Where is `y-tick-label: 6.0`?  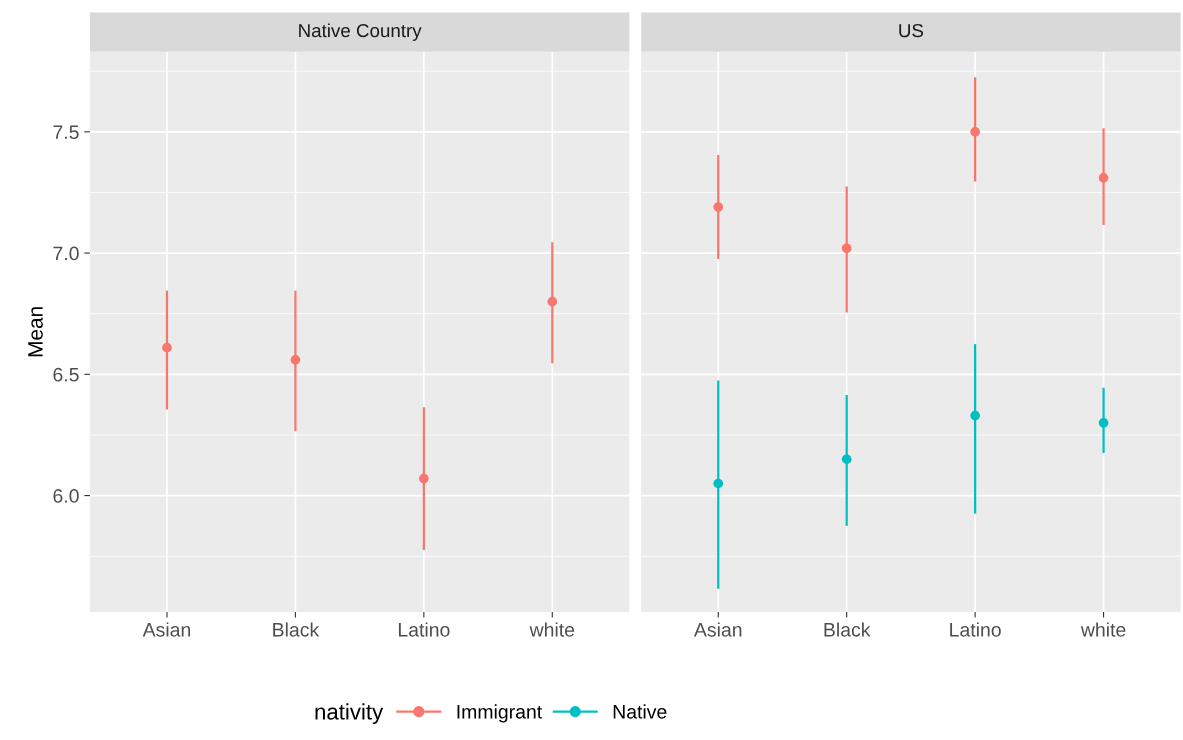 y-tick-label: 6.0 is located at coordinates (66, 496).